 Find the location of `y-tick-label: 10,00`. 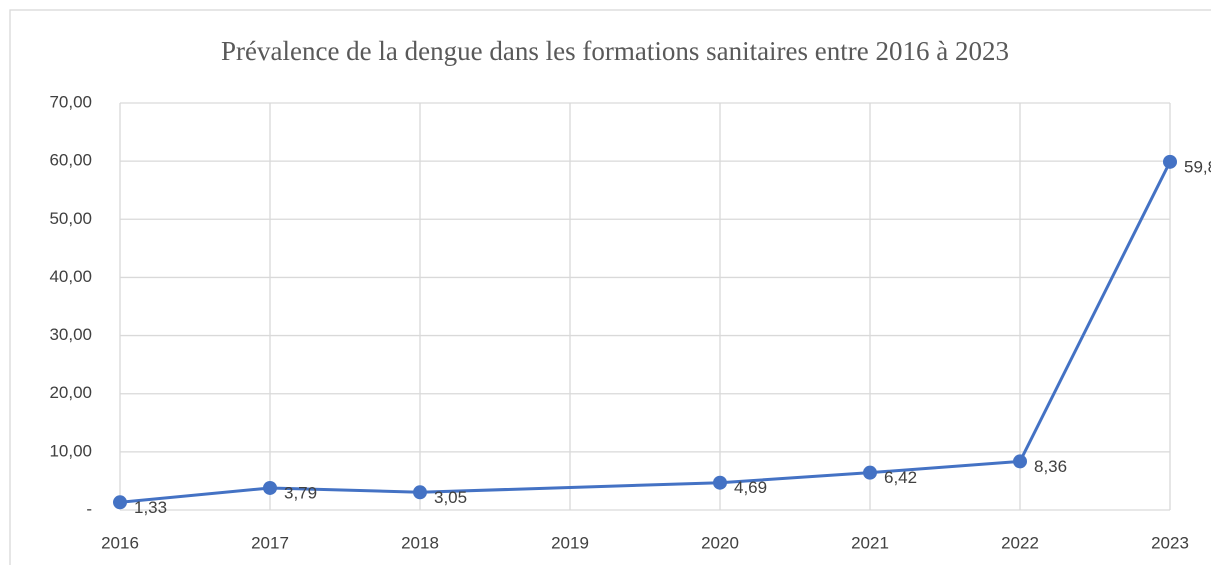

y-tick-label: 10,00 is located at coordinates (70, 450).